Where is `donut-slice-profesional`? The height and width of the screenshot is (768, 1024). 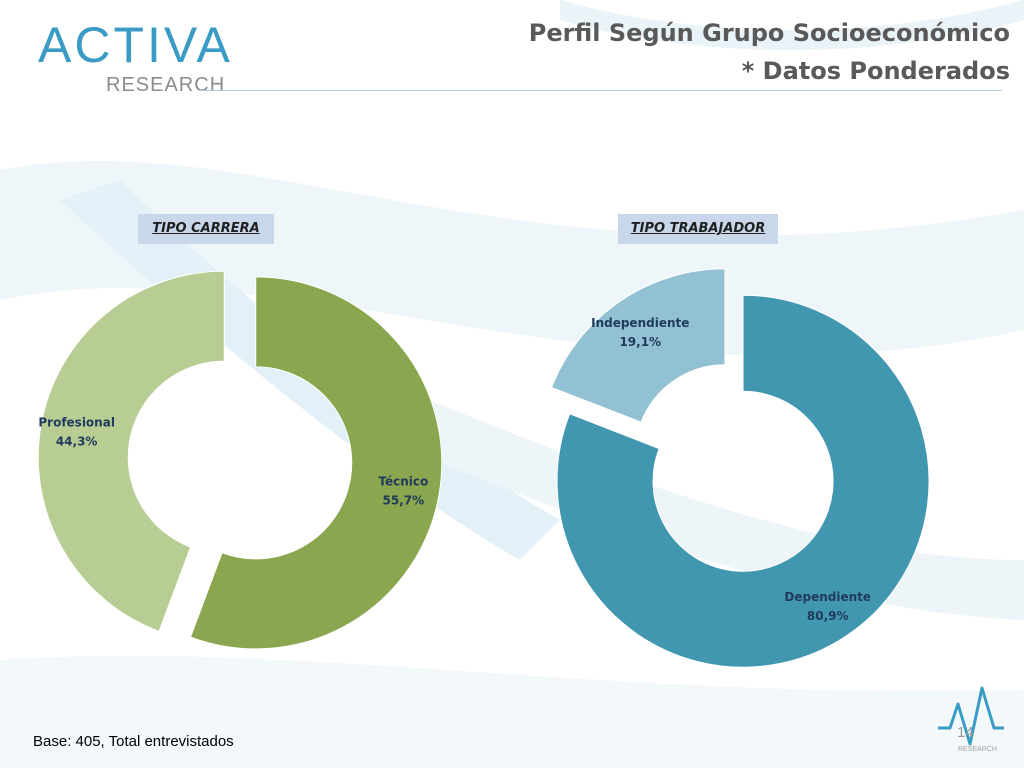 donut-slice-profesional is located at coordinates (131, 451).